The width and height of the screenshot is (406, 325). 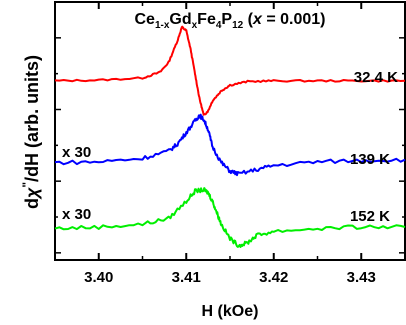 I want to click on series-label-139k: 139 K, so click(x=370, y=159).